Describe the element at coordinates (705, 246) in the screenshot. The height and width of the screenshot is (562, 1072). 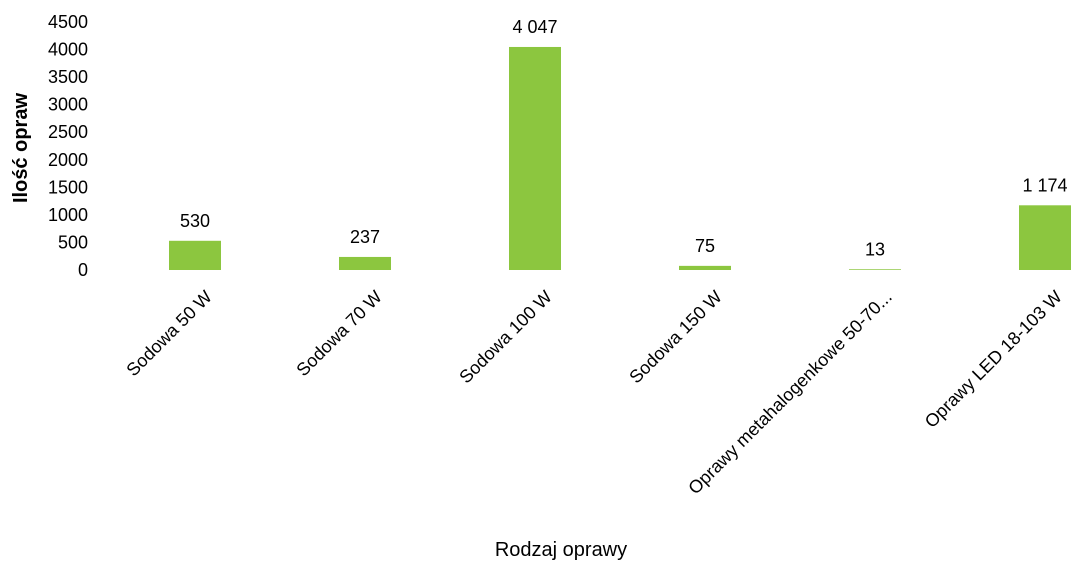
I see `bar-value-label: 75` at that location.